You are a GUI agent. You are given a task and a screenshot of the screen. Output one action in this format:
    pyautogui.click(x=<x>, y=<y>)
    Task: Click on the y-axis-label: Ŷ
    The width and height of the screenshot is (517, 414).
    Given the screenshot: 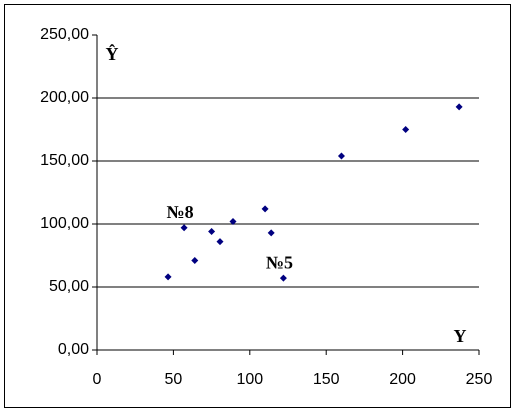 What is the action you would take?
    pyautogui.click(x=112, y=53)
    